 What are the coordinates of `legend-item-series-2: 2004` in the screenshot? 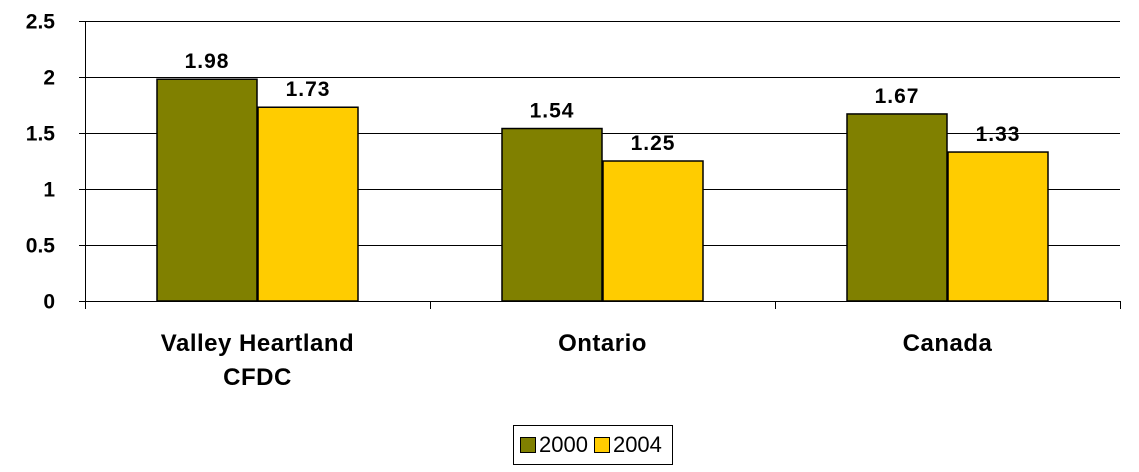 It's located at (627, 445).